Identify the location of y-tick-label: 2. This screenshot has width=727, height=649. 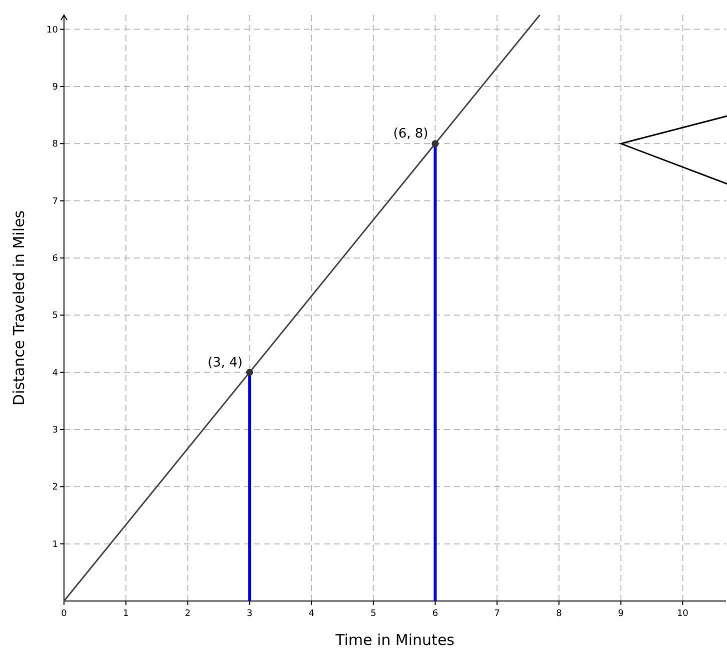
(55, 487).